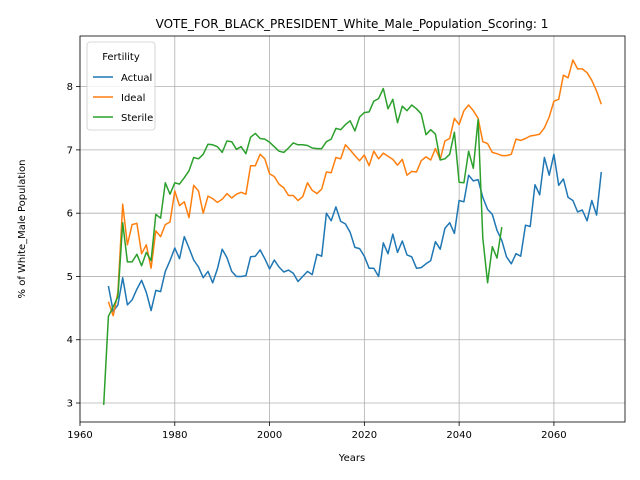 The image size is (640, 480). I want to click on y-tick-label: 4, so click(70, 340).